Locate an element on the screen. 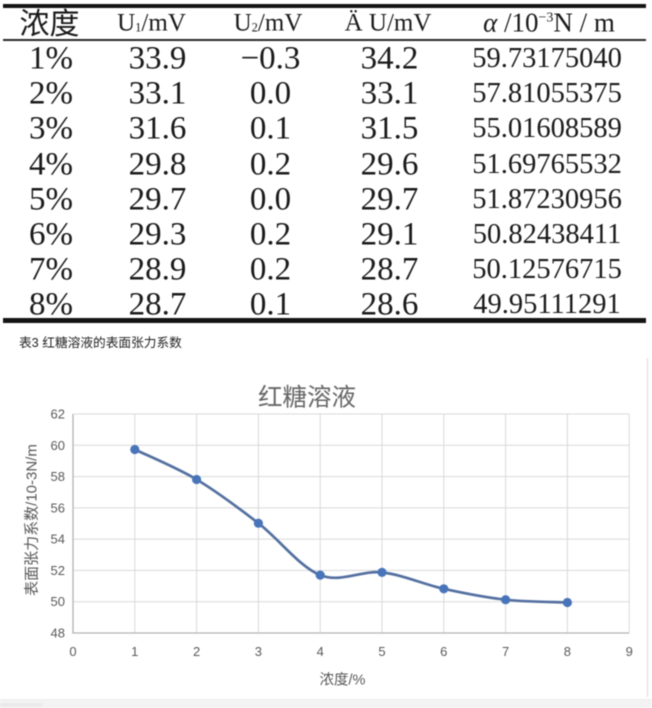 The width and height of the screenshot is (652, 708). svg-text: 2 is located at coordinates (196, 651).